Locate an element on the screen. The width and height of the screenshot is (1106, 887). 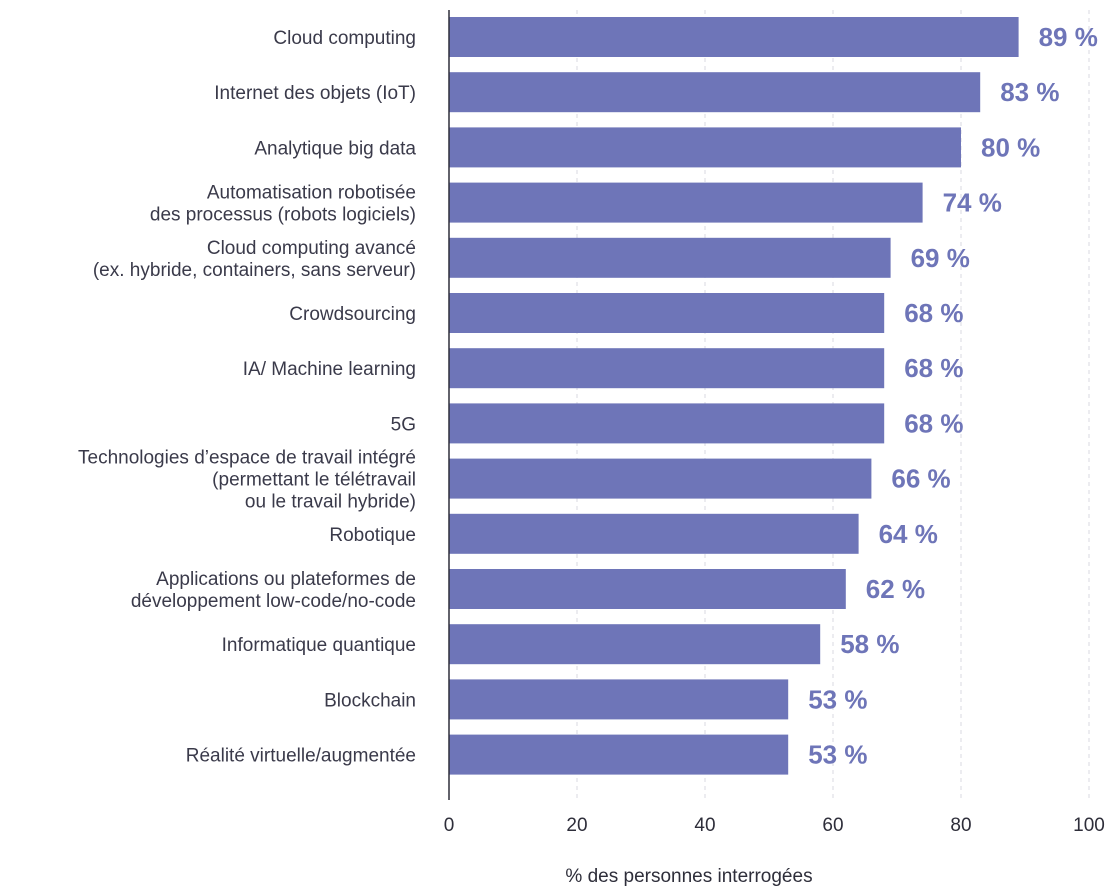
category-label-line: (permettant le télétravail is located at coordinates (314, 480).